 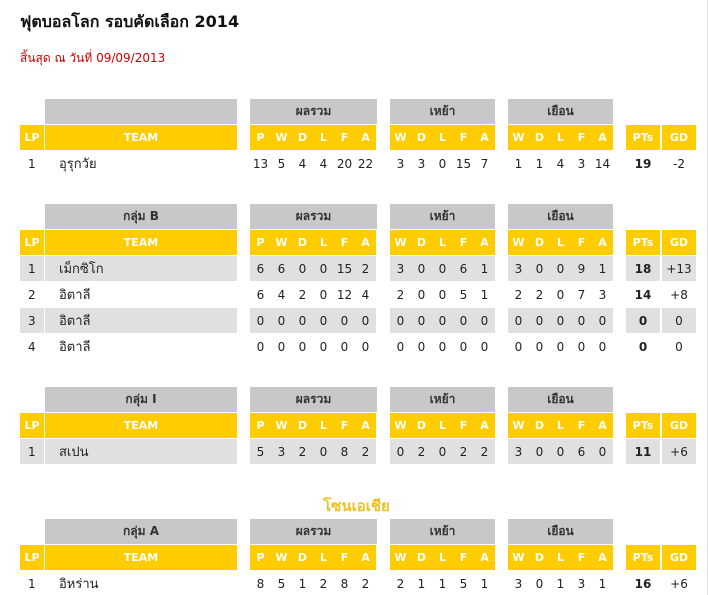 I want to click on goal-difference-cell: 0, so click(x=679, y=320).